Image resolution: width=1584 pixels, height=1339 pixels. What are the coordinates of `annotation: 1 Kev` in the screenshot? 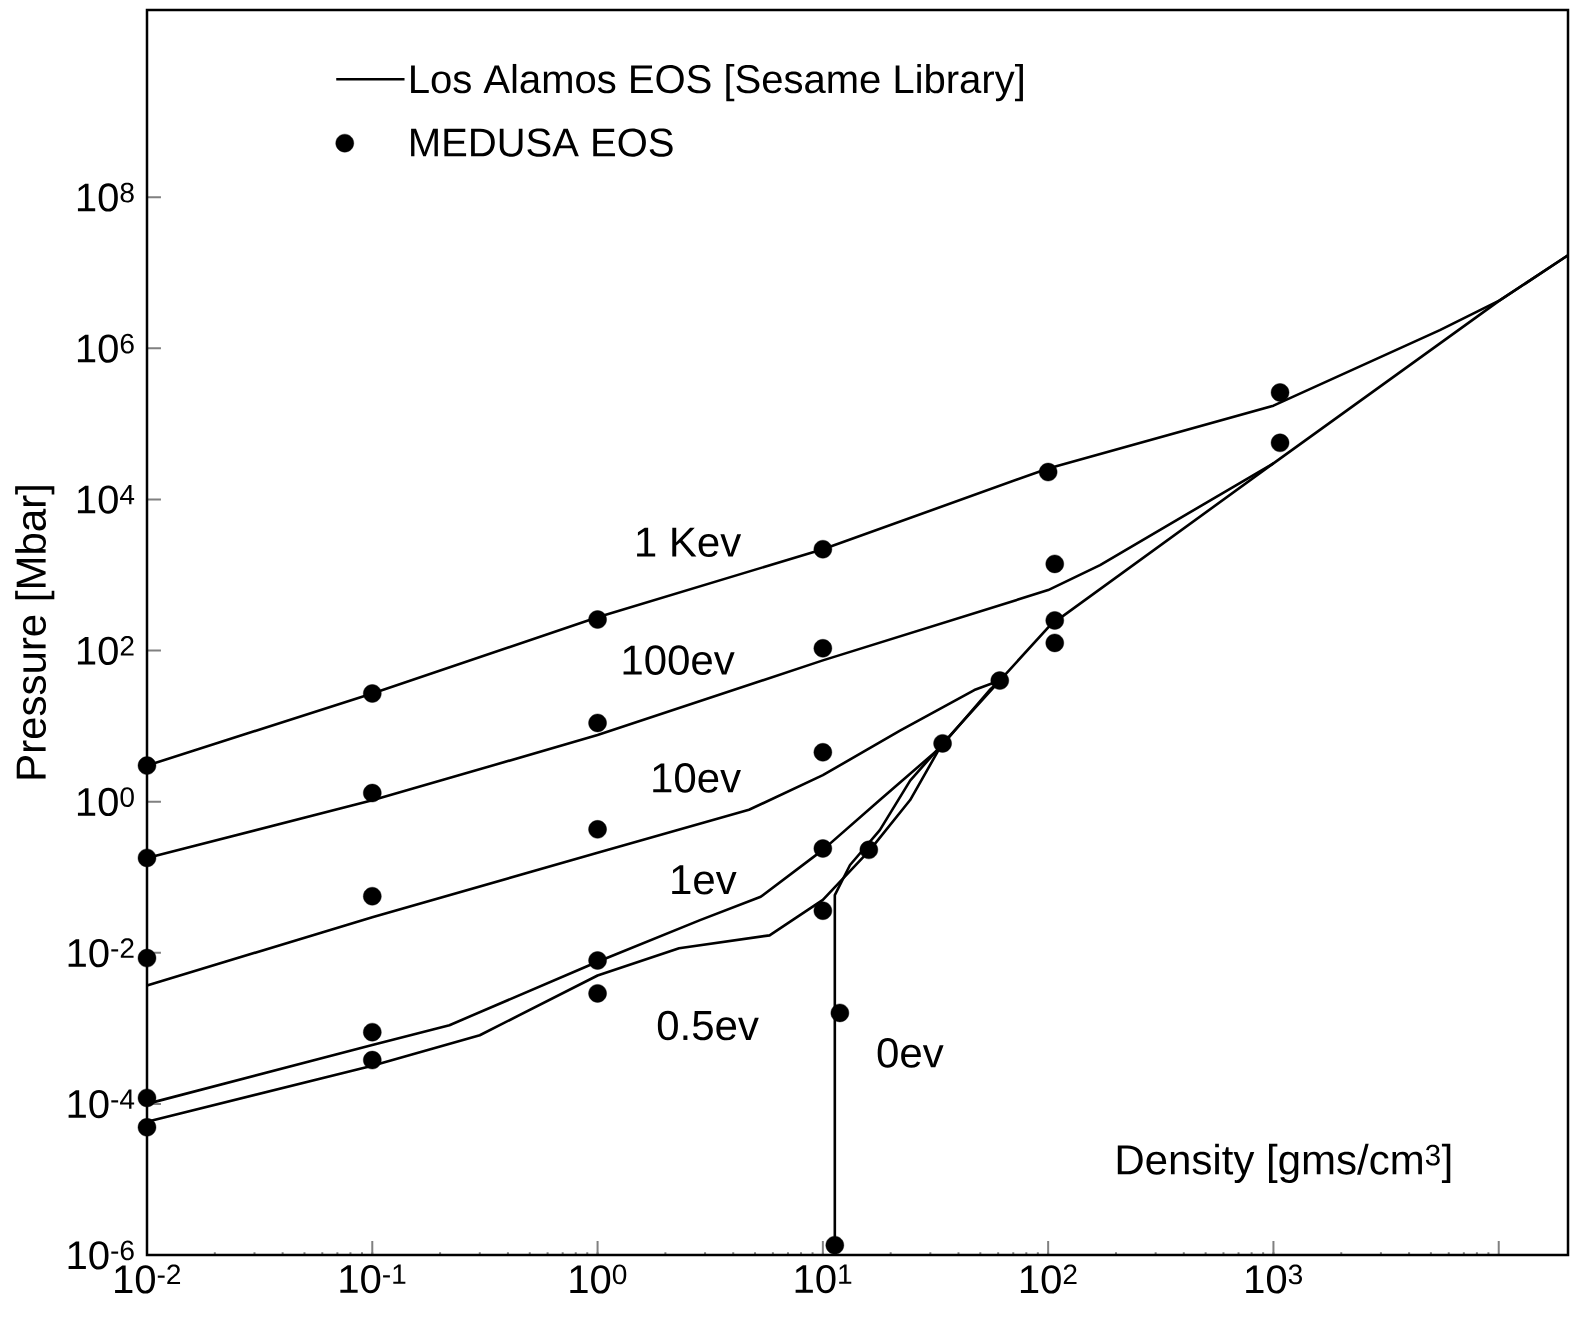 It's located at (689, 542).